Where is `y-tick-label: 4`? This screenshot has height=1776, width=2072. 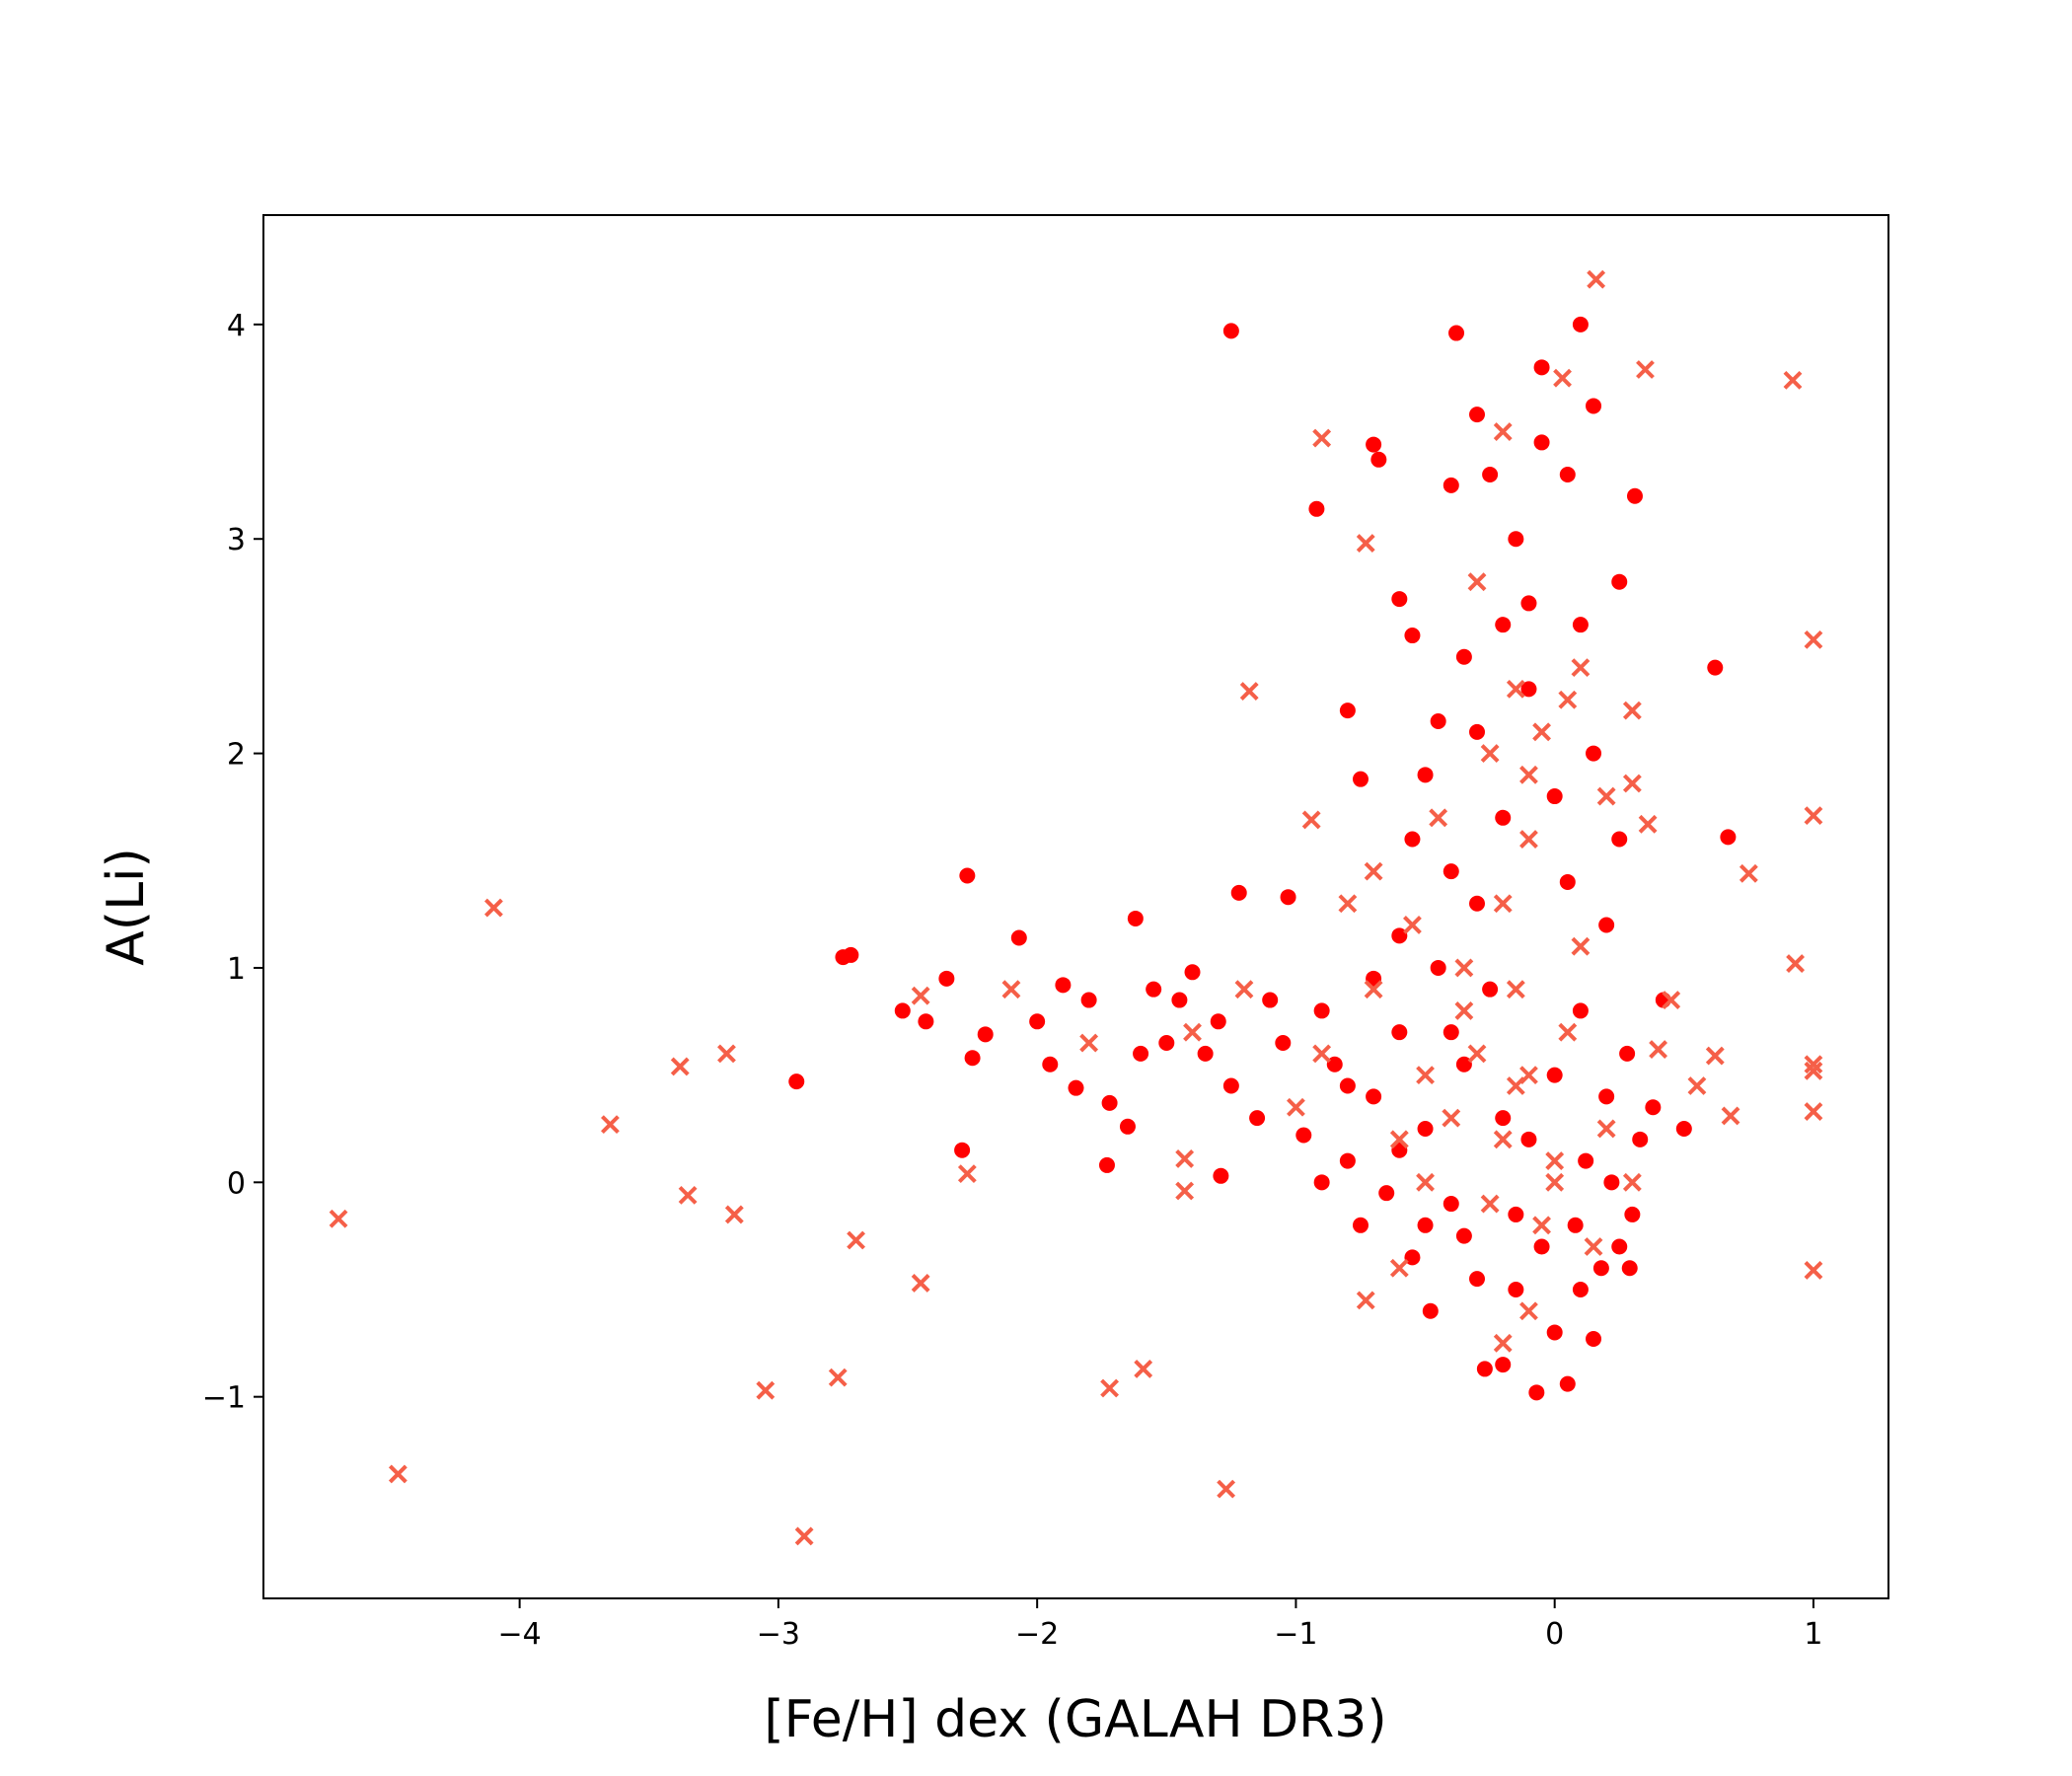 y-tick-label: 4 is located at coordinates (237, 326).